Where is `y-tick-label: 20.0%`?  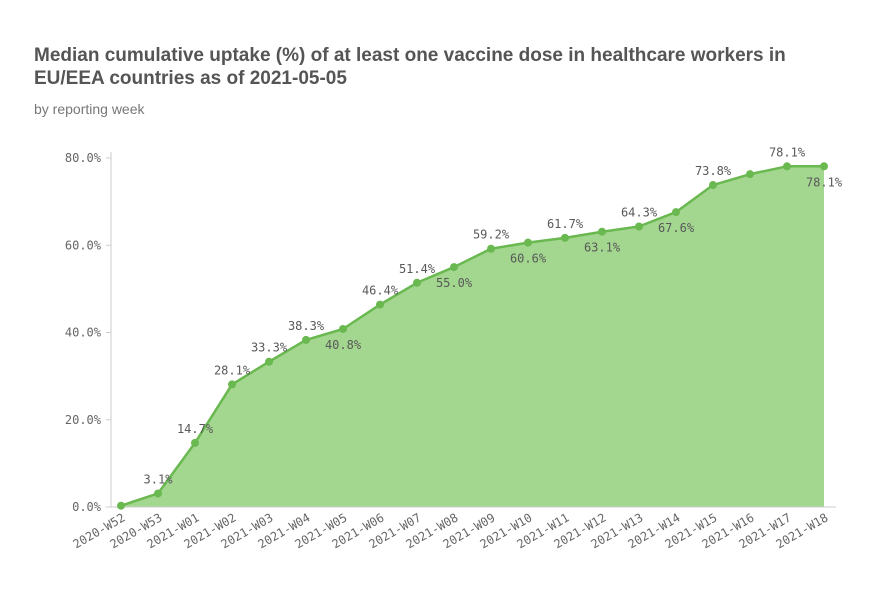
y-tick-label: 20.0% is located at coordinates (83, 420).